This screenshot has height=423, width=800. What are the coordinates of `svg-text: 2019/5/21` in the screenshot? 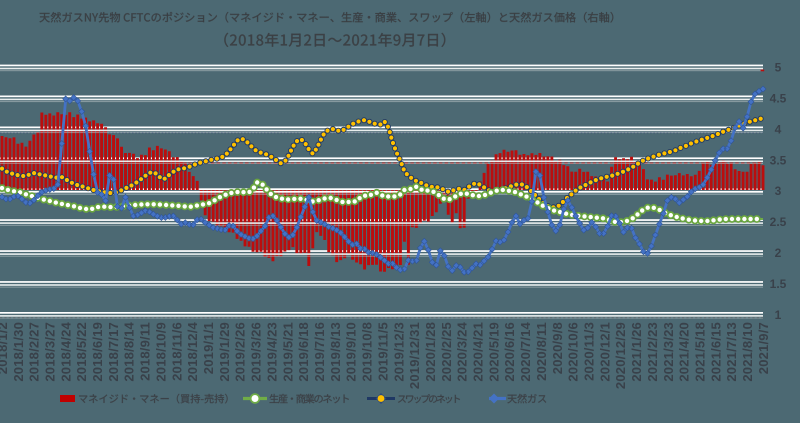 It's located at (287, 352).